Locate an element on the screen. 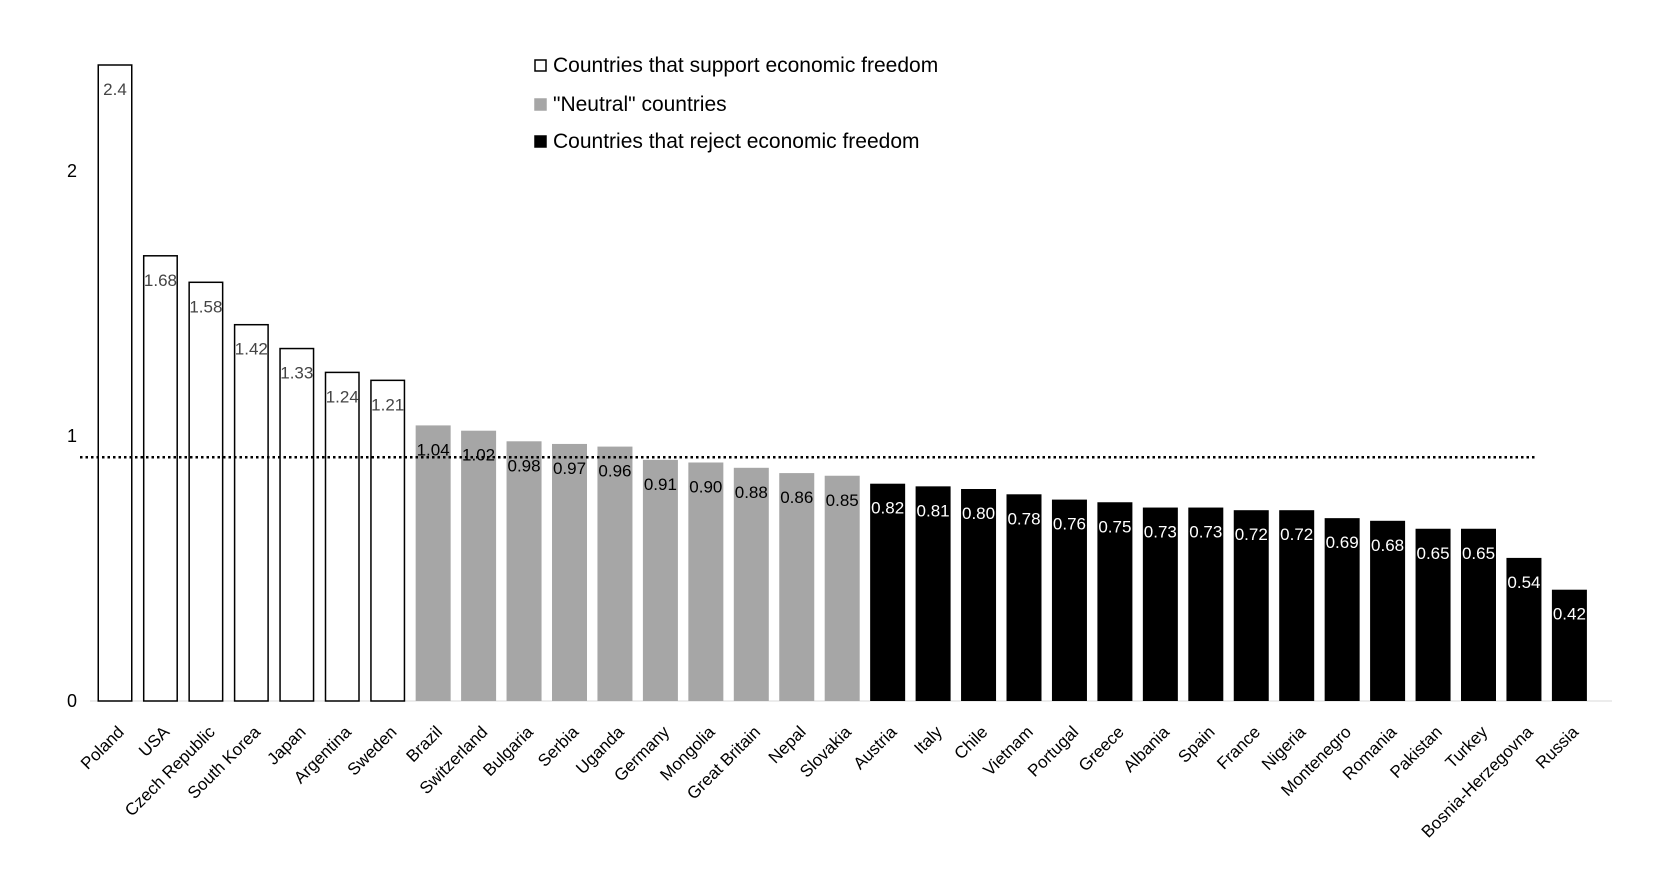  data-label: 0.96 is located at coordinates (614, 471).